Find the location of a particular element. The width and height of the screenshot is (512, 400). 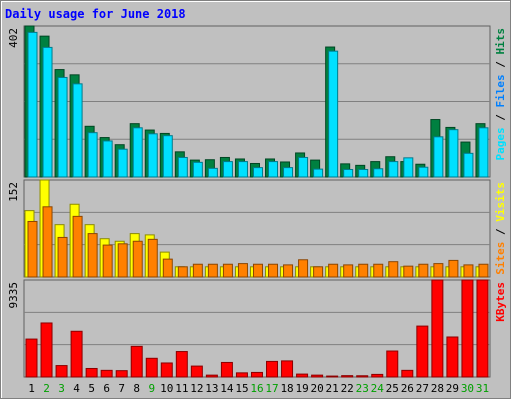

x-tick-label-6: 6 is located at coordinates (106, 388).